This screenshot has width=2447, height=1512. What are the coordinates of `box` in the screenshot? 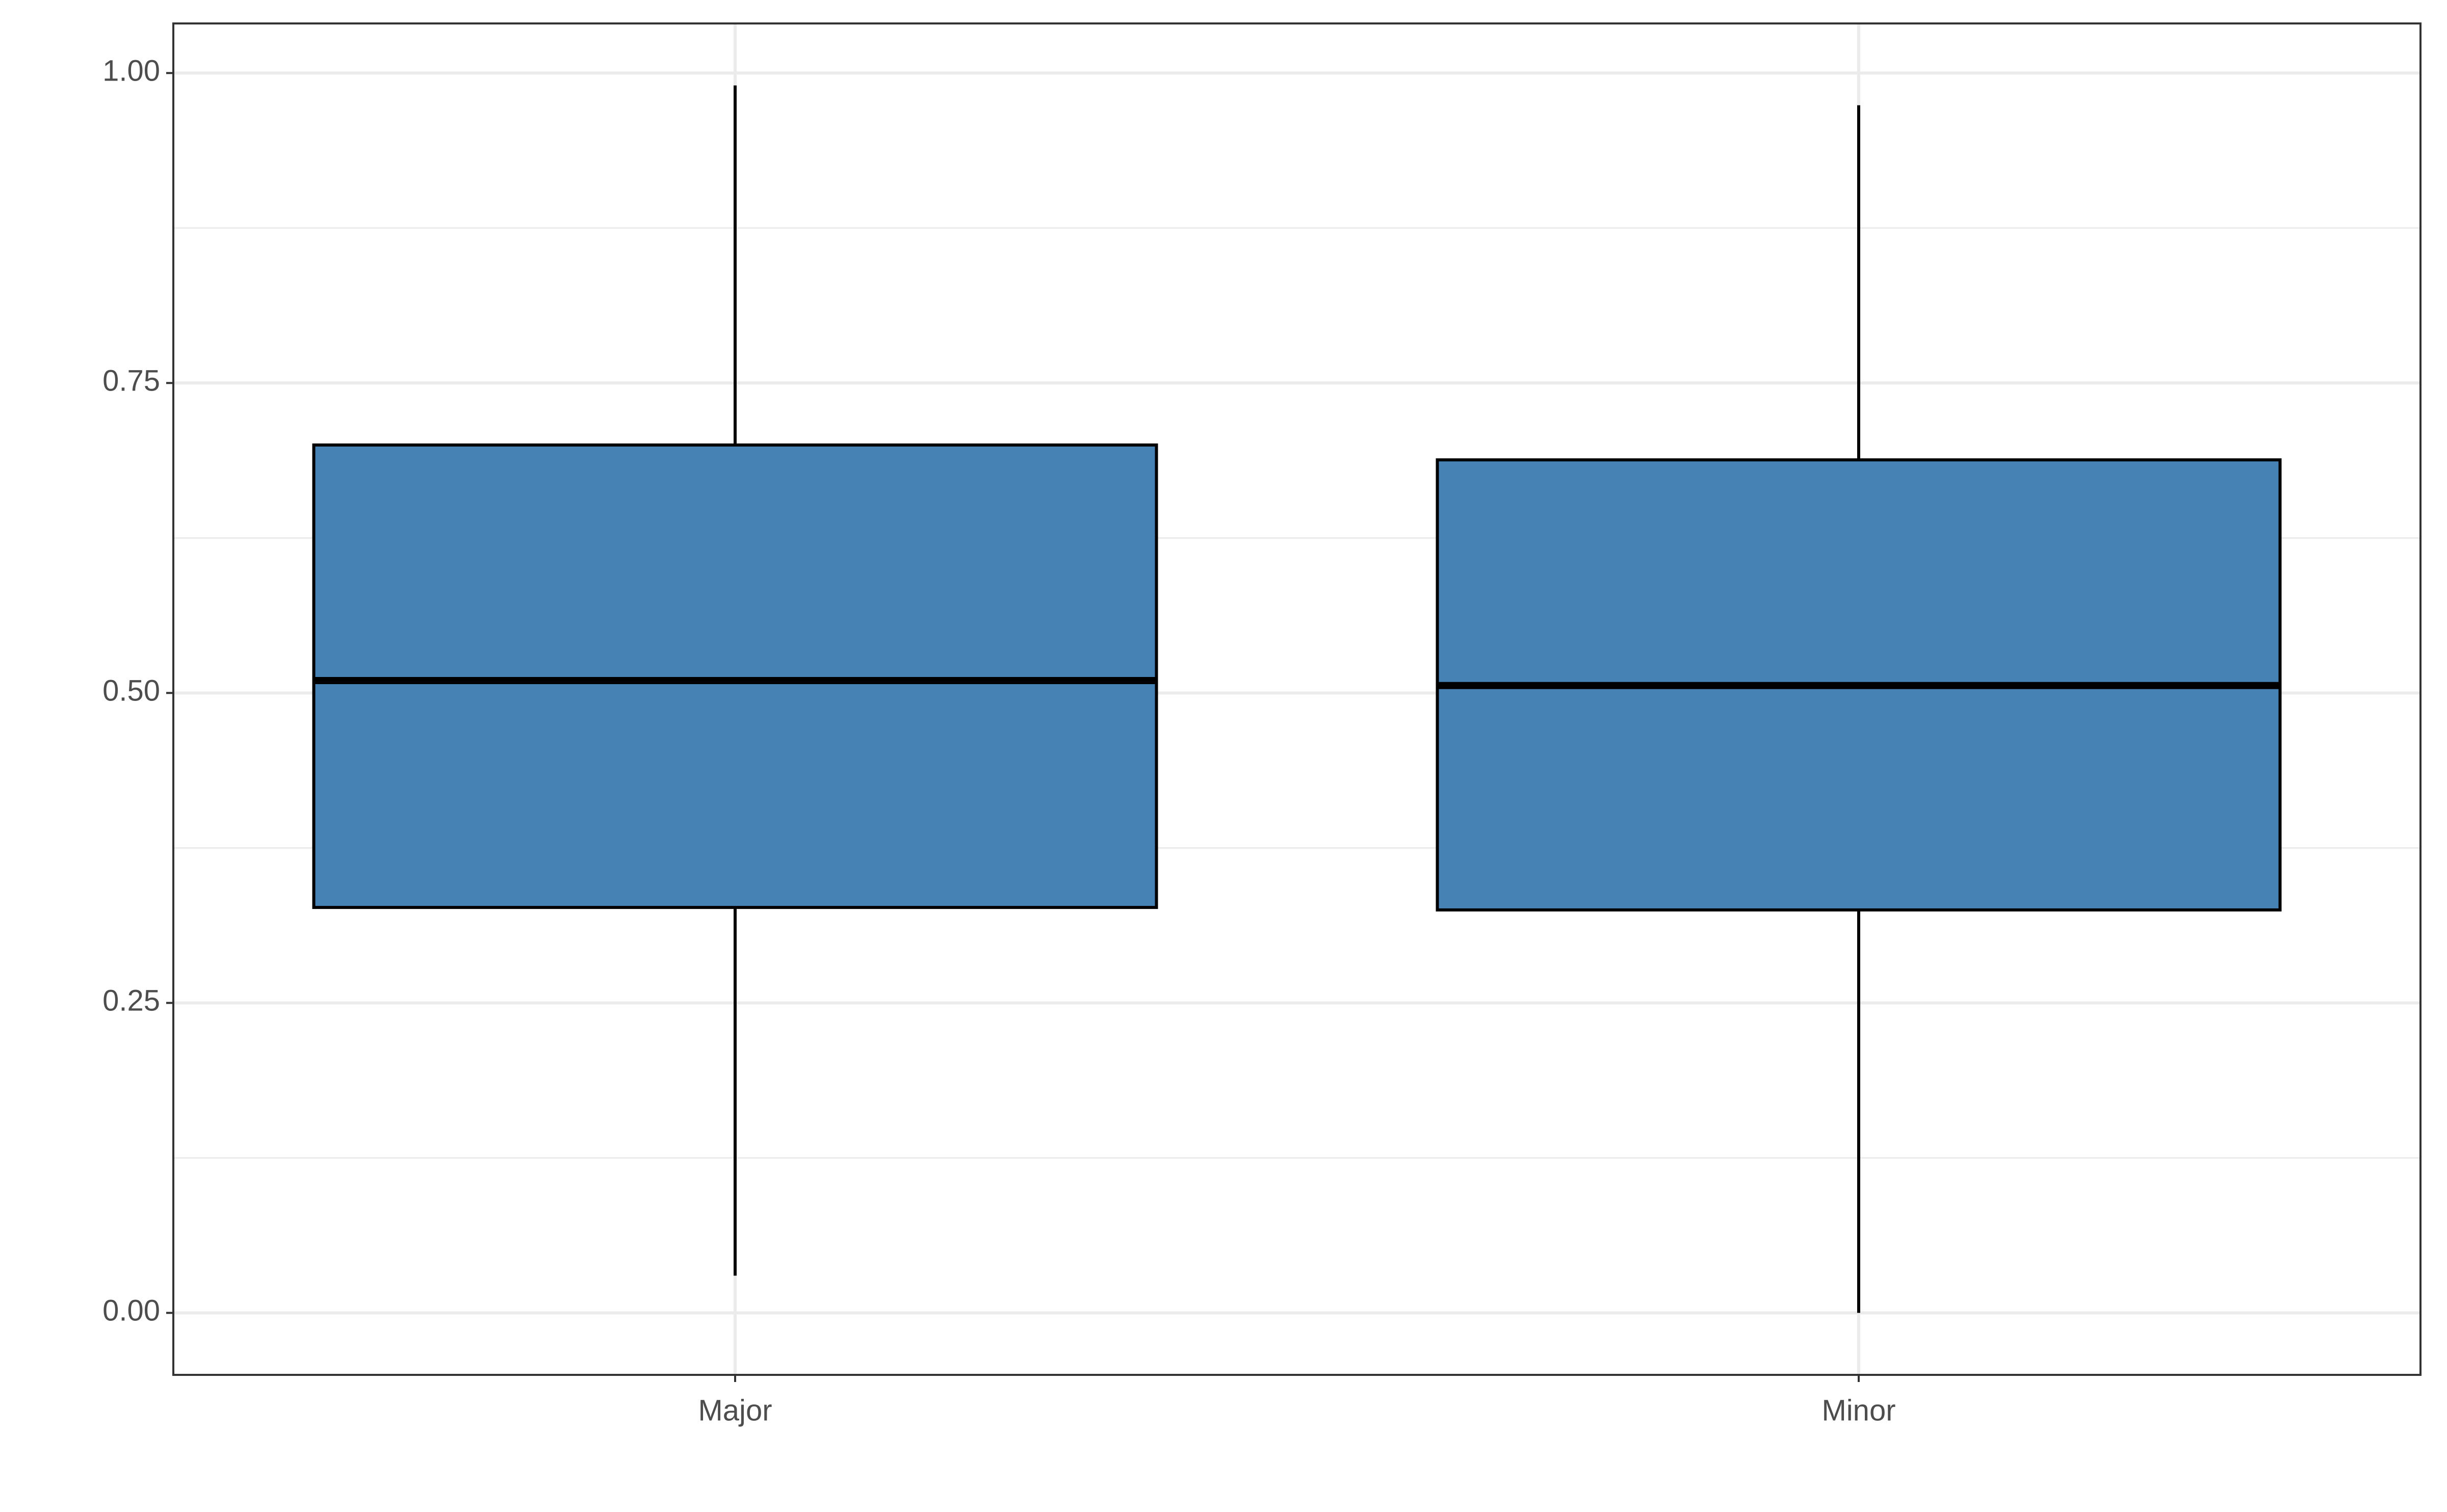 It's located at (735, 676).